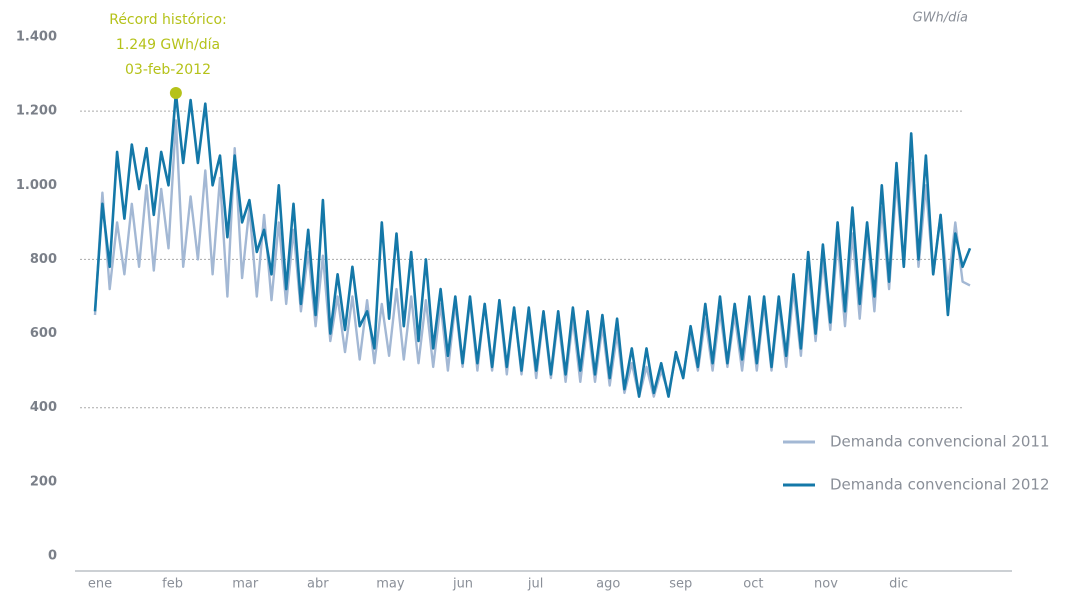 This screenshot has width=1084, height=594. What do you see at coordinates (245, 584) in the screenshot?
I see `x-tick-label: mar` at bounding box center [245, 584].